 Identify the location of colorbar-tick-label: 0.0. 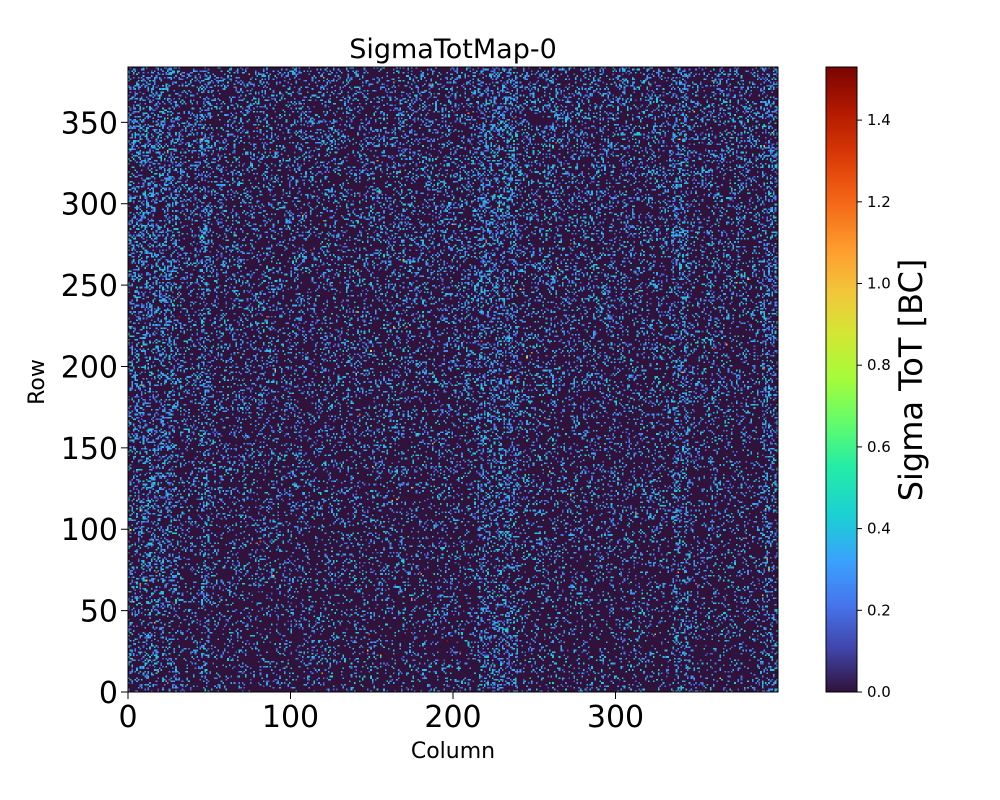
(879, 692).